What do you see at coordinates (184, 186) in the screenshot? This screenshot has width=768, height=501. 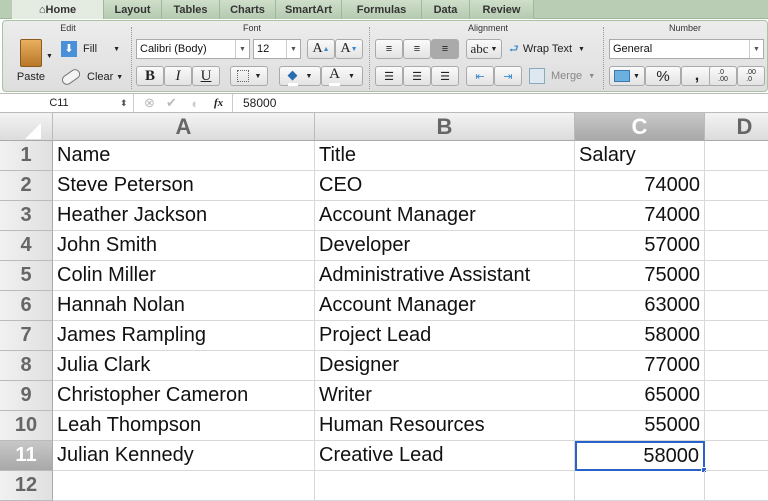 I see `cell-A2: Steve Peterson` at bounding box center [184, 186].